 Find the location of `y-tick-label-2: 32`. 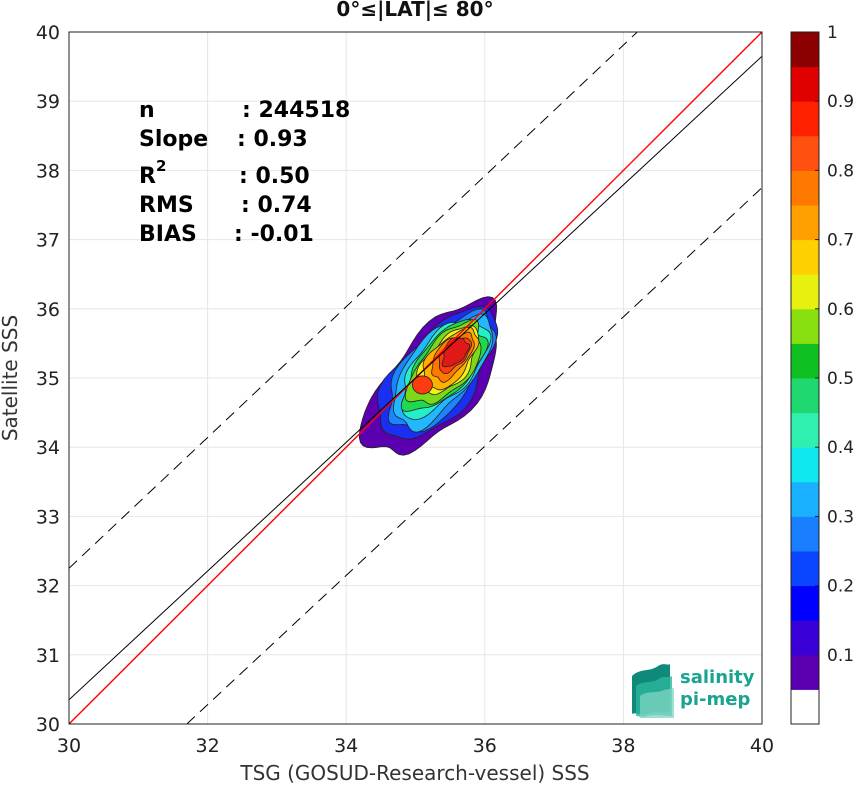

y-tick-label-2: 32 is located at coordinates (48, 587).